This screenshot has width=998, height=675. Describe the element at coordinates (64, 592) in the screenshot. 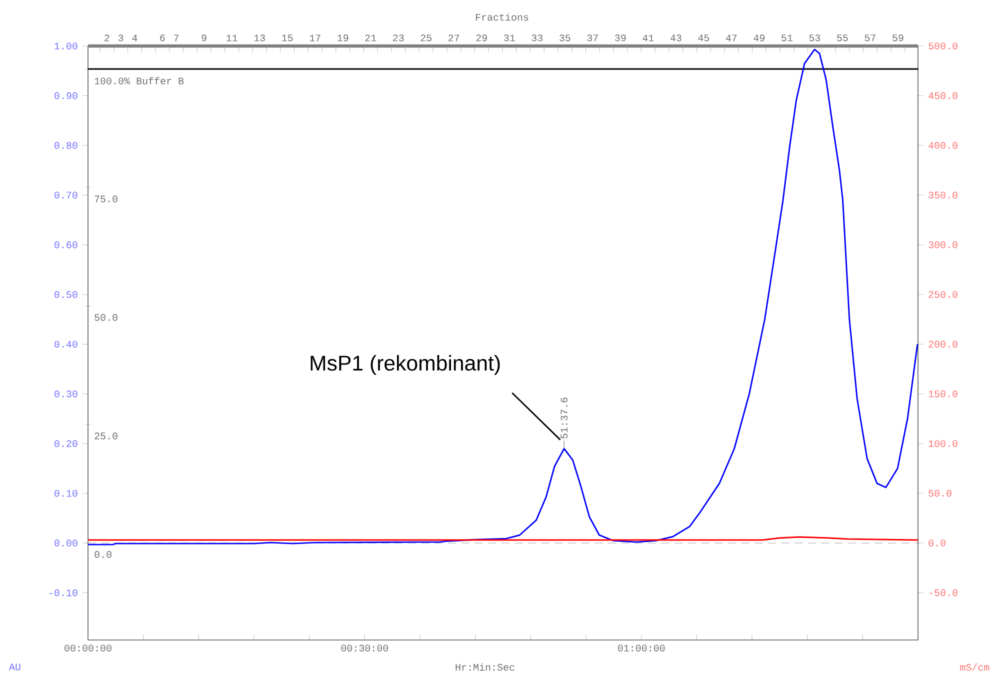

I see `y-tick-label: -0.10` at that location.